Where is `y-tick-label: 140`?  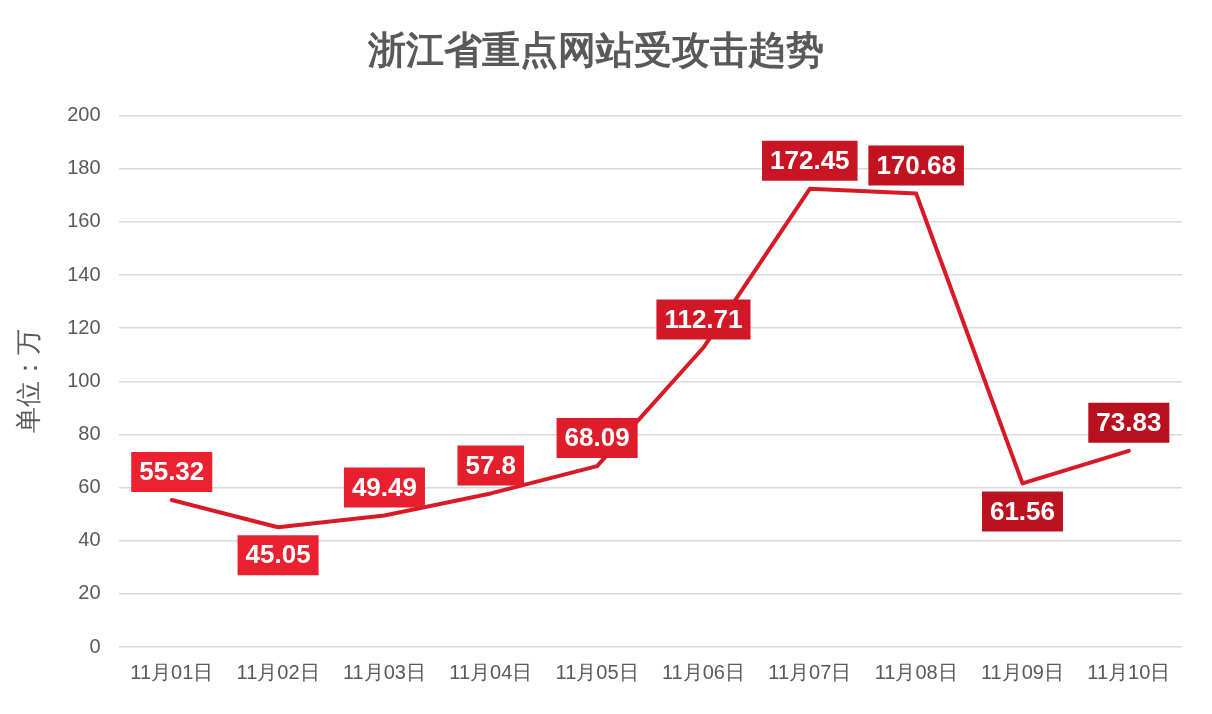
y-tick-label: 140 is located at coordinates (84, 273).